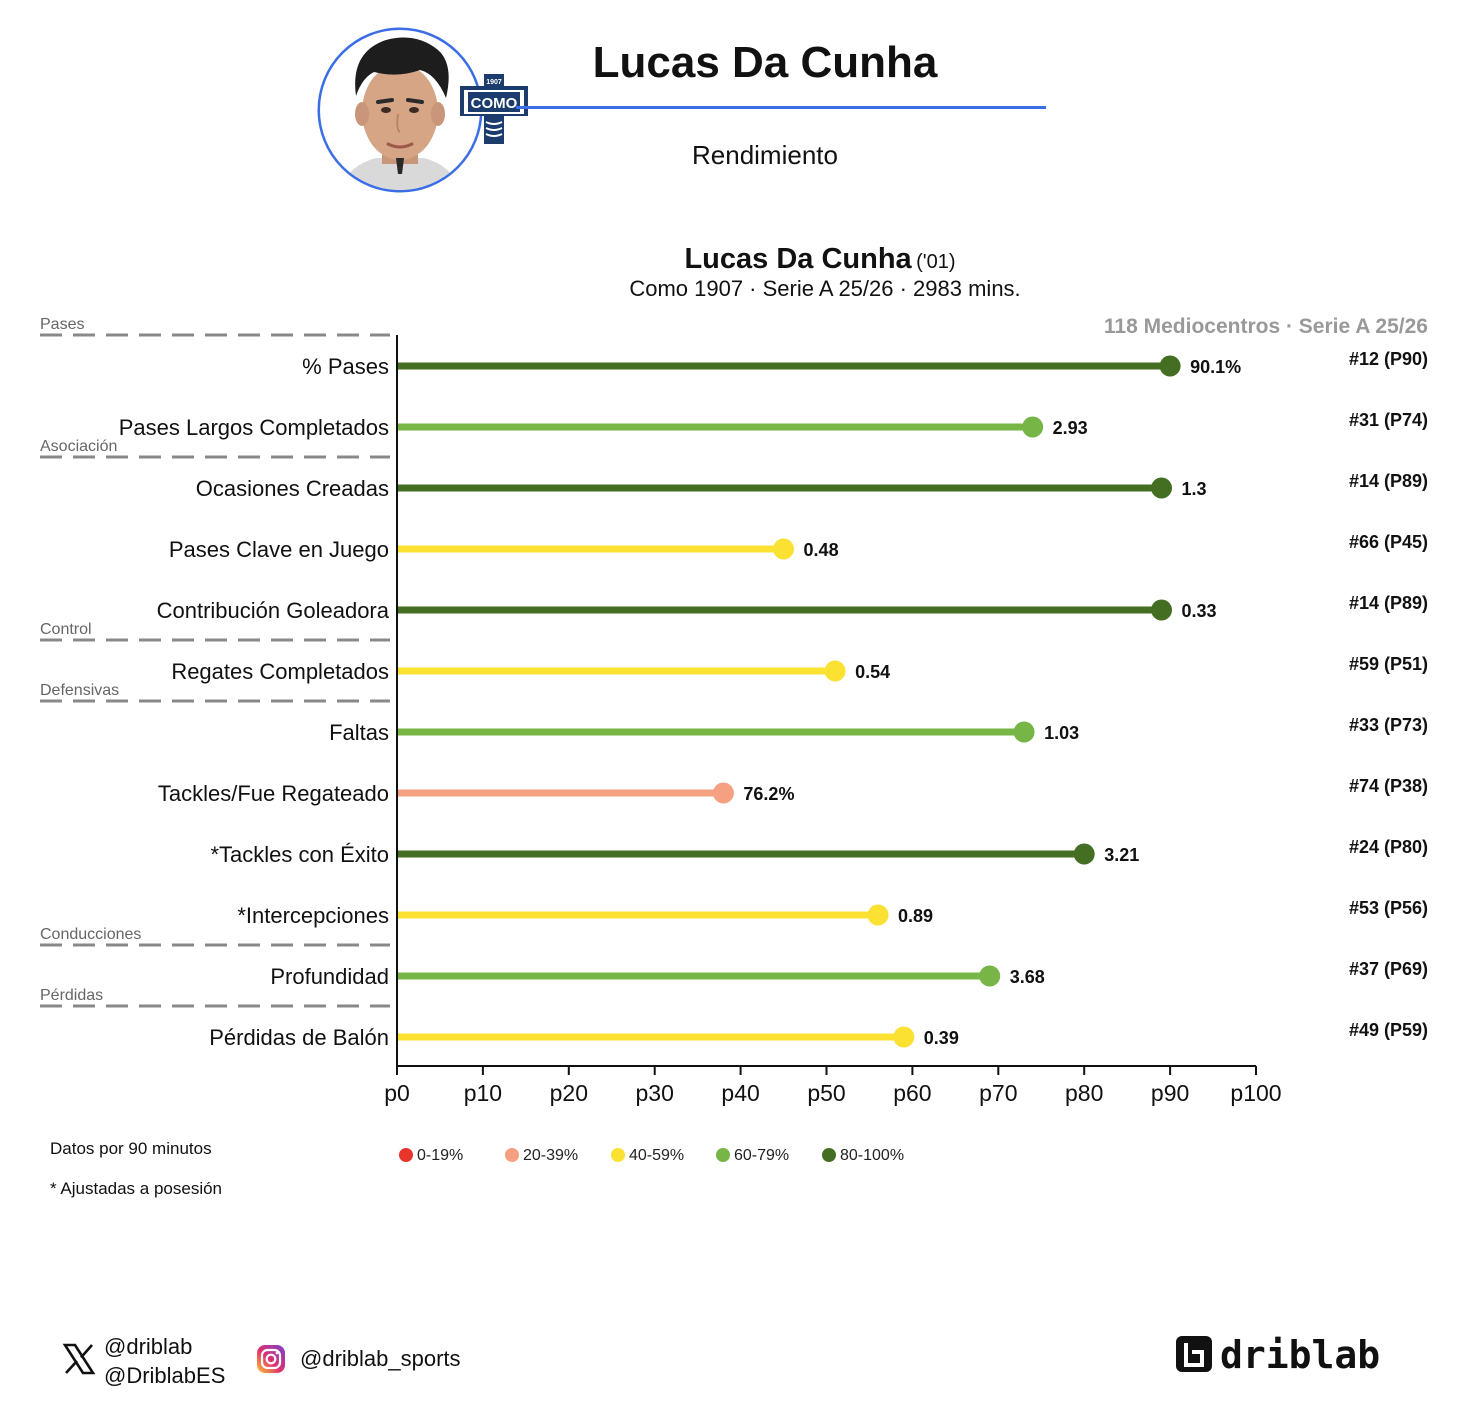 The height and width of the screenshot is (1404, 1482). I want to click on x-tick-label: p80, so click(1084, 1093).